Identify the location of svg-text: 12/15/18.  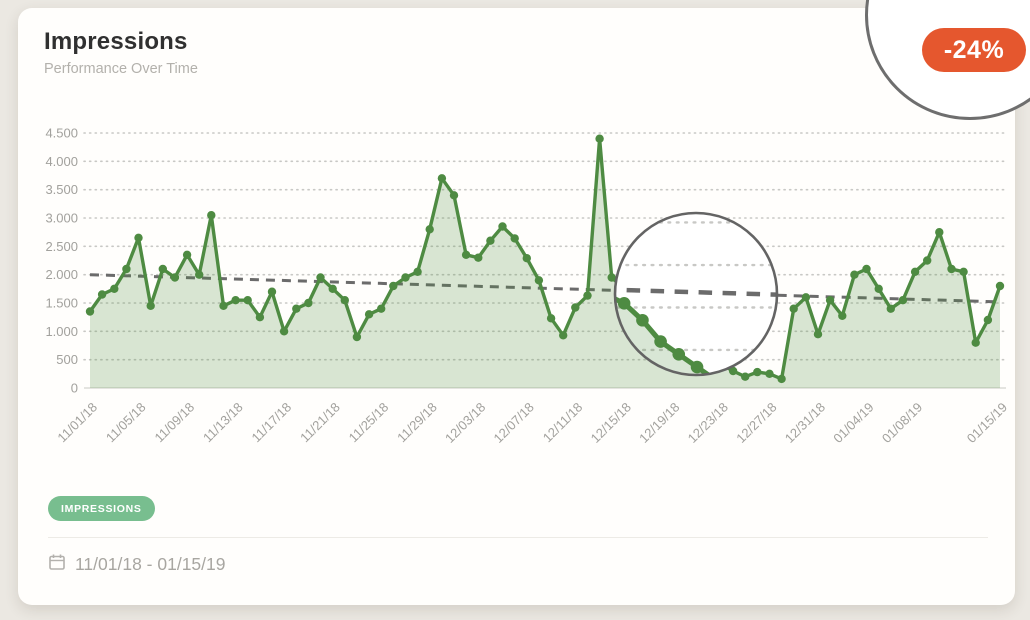
(611, 423).